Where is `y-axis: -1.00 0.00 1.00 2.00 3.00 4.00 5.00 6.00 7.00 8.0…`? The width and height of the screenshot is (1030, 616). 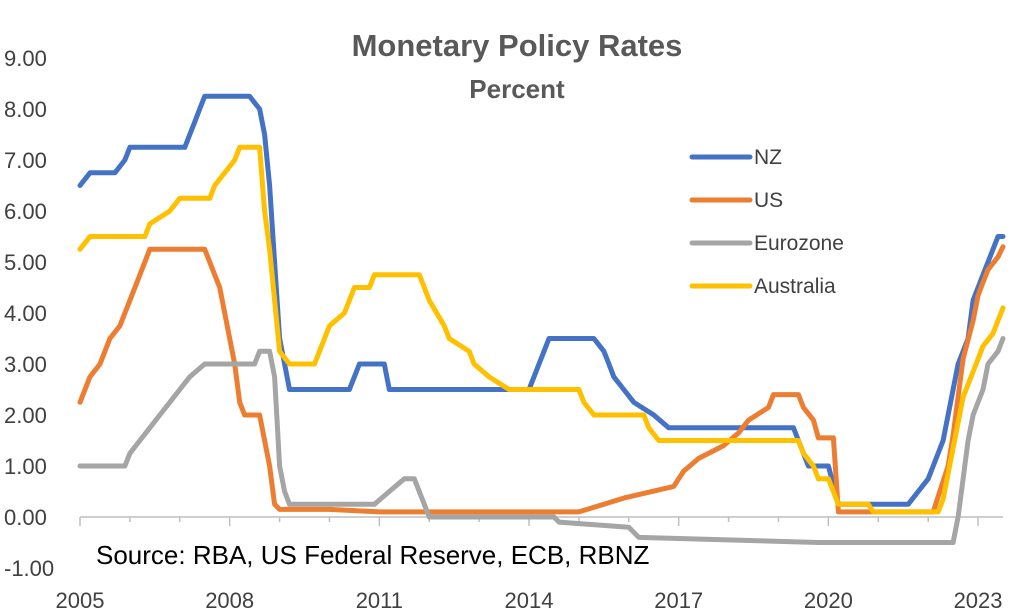 y-axis: -1.00 0.00 1.00 2.00 3.00 4.00 5.00 6.00 7.00 8.0… is located at coordinates (29, 313).